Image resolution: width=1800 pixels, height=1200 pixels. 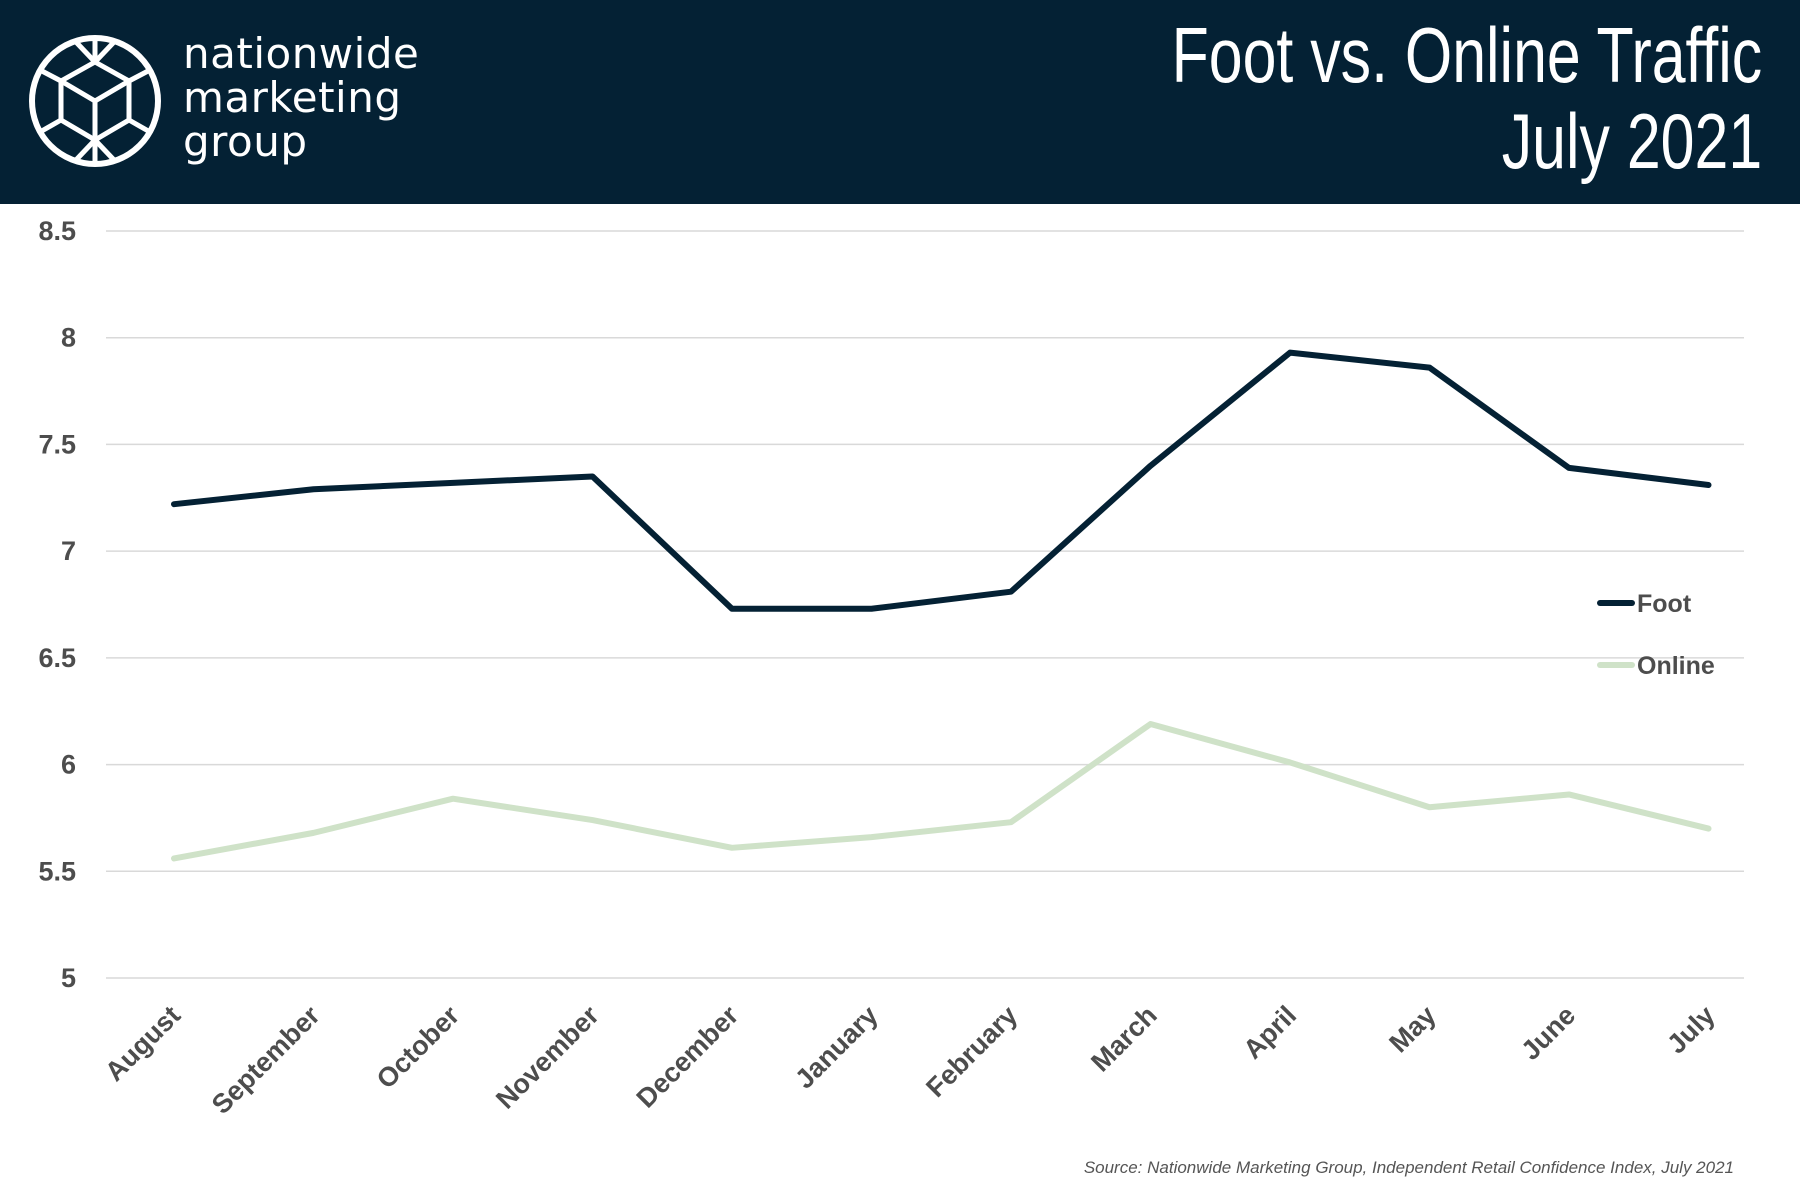 What do you see at coordinates (1548, 1033) in the screenshot?
I see `x-tick-label: June` at bounding box center [1548, 1033].